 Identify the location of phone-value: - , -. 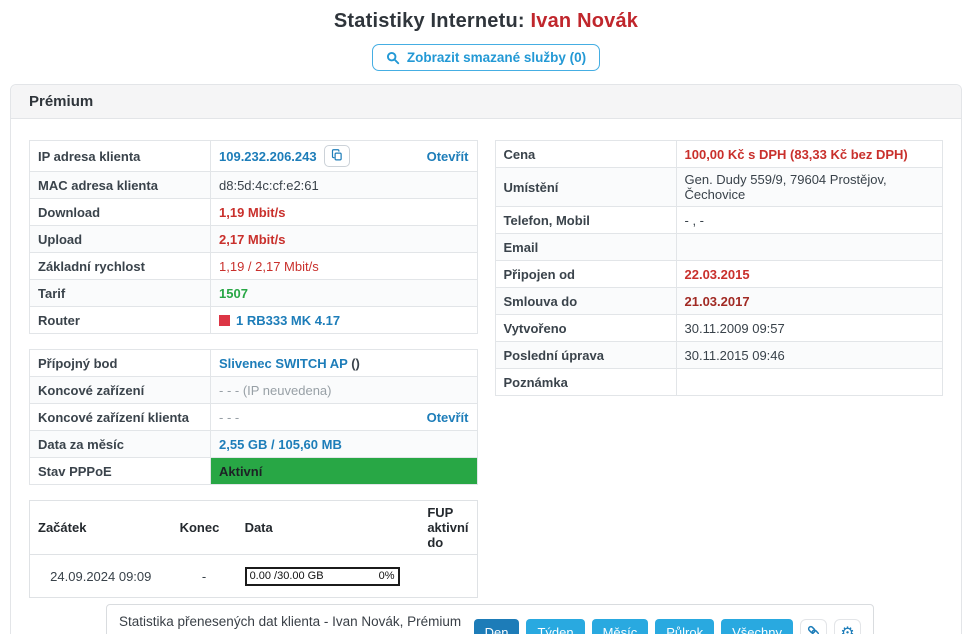
(694, 220).